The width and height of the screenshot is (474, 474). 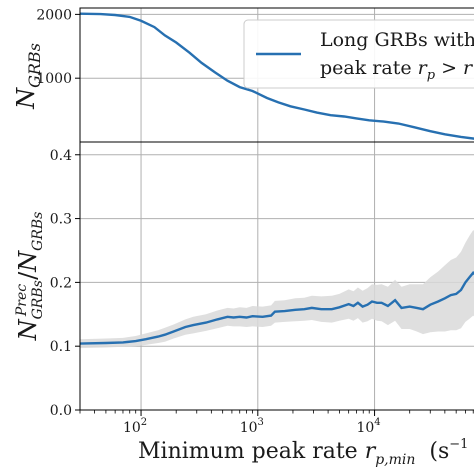 What do you see at coordinates (303, 452) in the screenshot?
I see `bottom-xlabel: Minimum peak rate rp,min (s−1` at bounding box center [303, 452].